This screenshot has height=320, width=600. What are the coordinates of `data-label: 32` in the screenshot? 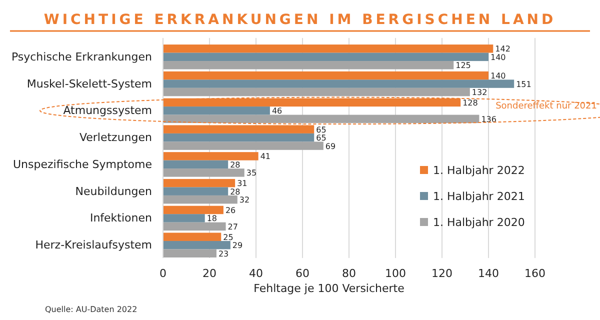 It's located at (244, 200).